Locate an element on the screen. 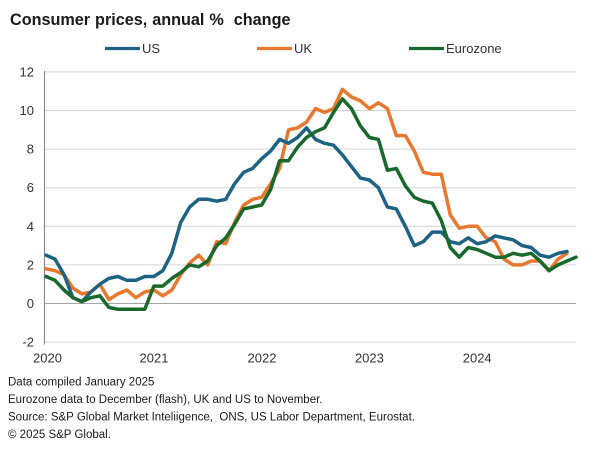 The image size is (600, 465). svg-text: 2021 is located at coordinates (154, 358).